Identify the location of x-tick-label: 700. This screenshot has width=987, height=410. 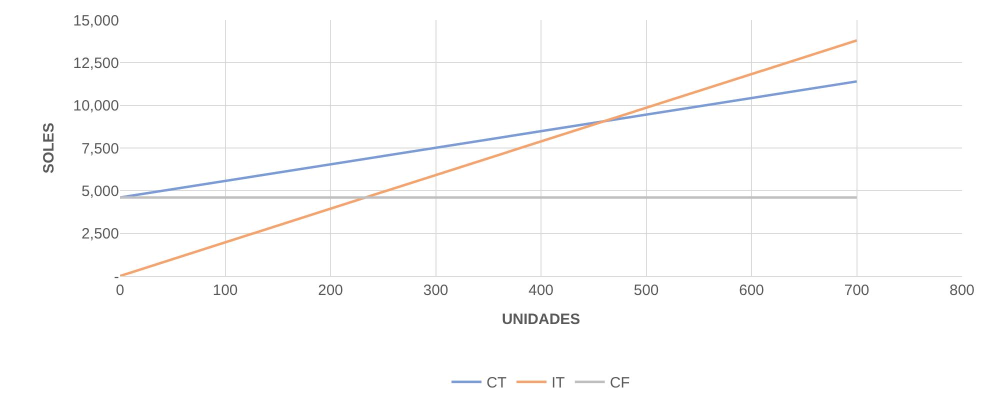
(857, 290).